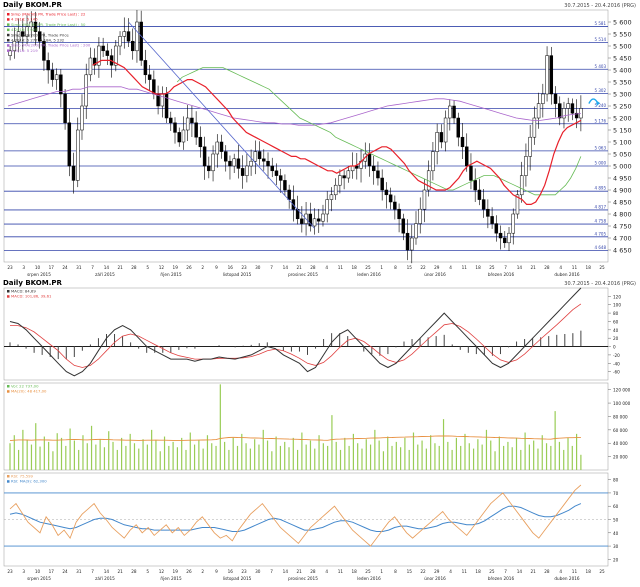  Describe the element at coordinates (231, 267) in the screenshot. I see `price-xtick-label: 16` at that location.